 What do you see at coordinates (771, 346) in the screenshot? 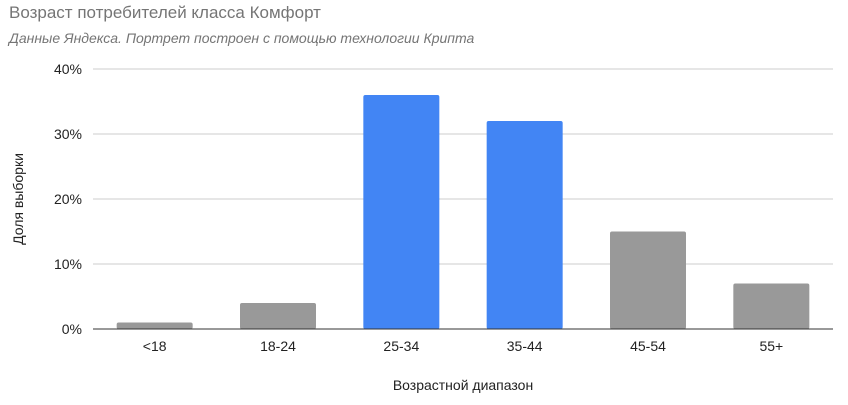
I see `x-tick-label: 55+` at bounding box center [771, 346].